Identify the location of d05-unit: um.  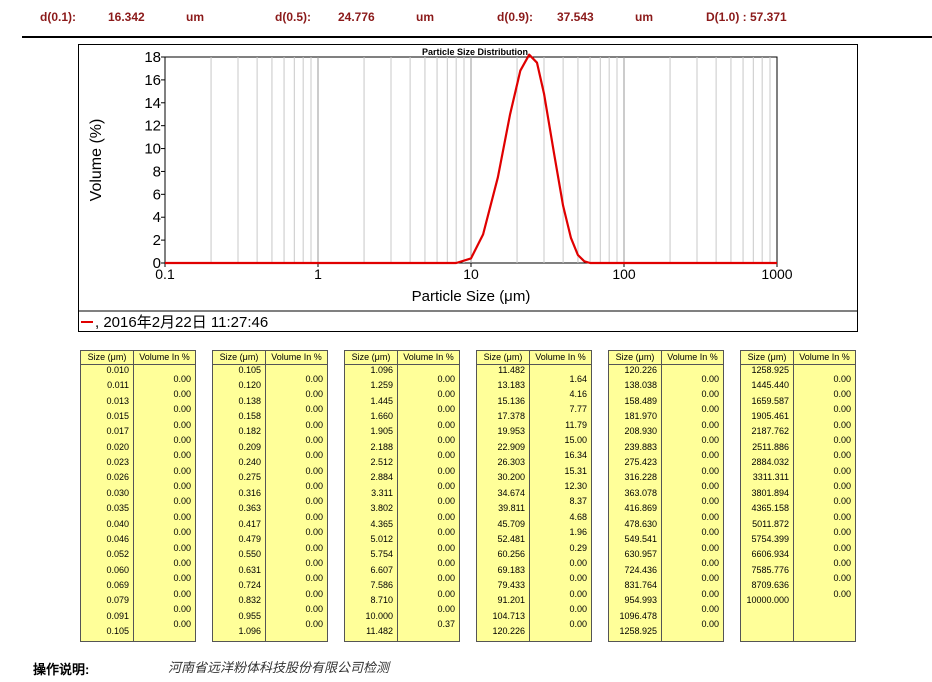
(425, 17).